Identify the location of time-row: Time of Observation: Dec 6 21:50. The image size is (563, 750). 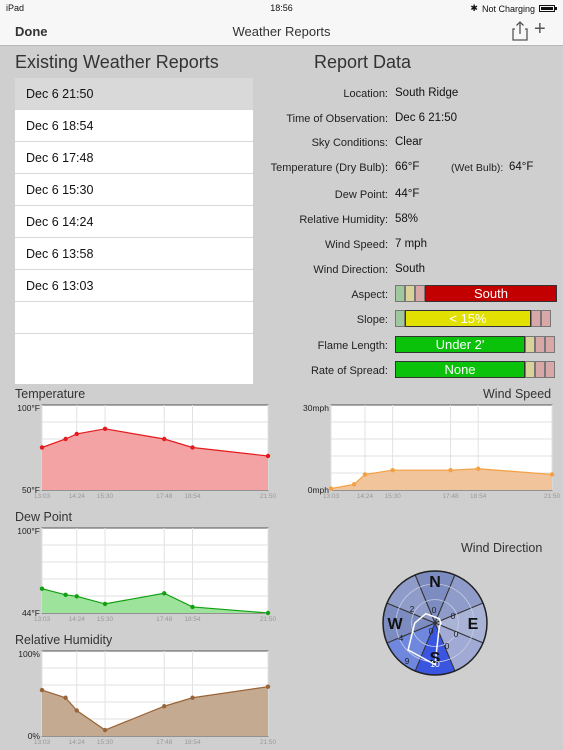
(411, 119).